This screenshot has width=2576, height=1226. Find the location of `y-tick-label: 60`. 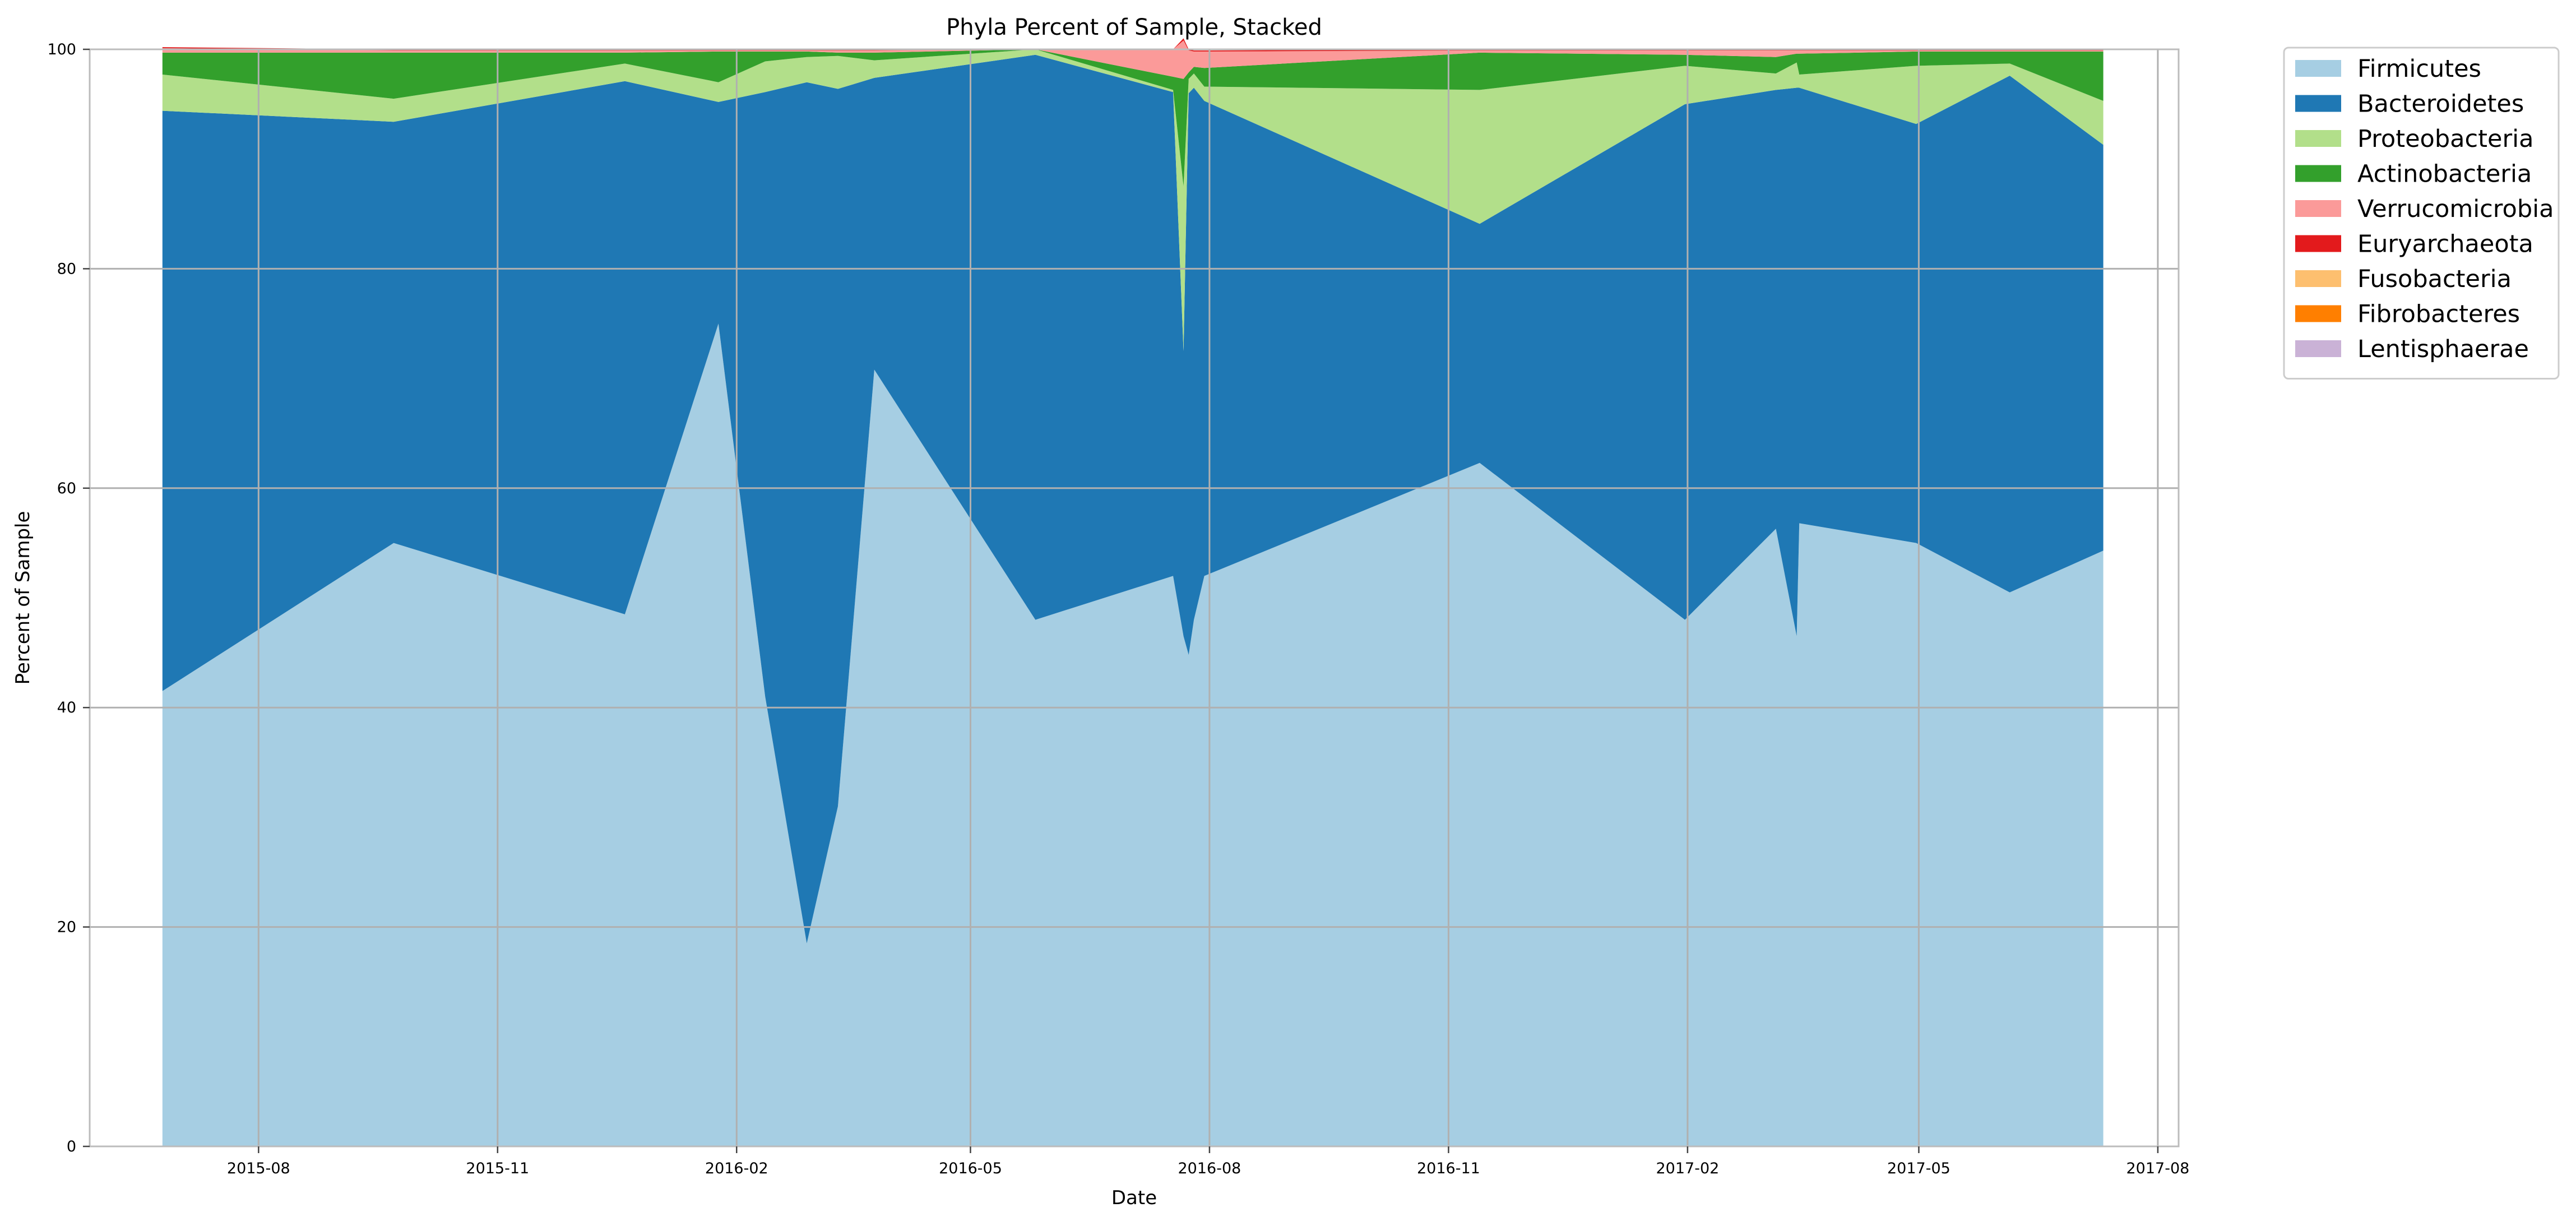

y-tick-label: 60 is located at coordinates (66, 489).